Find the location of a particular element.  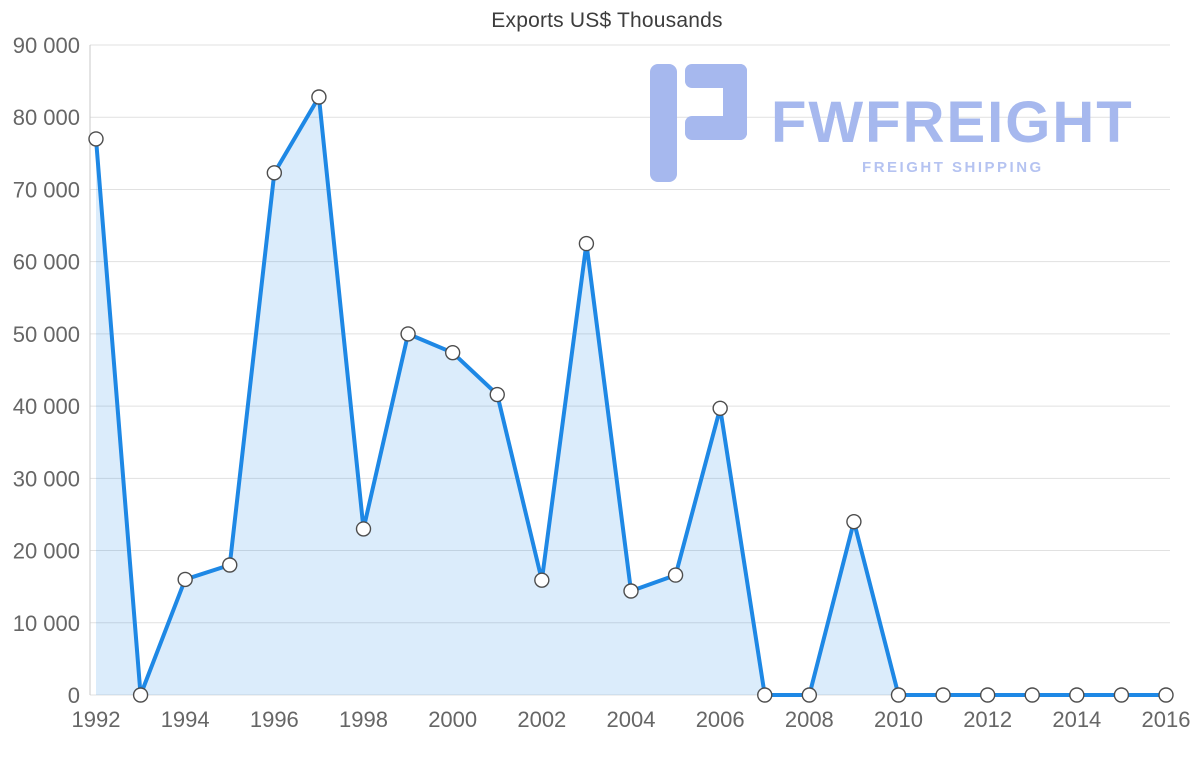

x-axis-label: 2014 is located at coordinates (1076, 719).